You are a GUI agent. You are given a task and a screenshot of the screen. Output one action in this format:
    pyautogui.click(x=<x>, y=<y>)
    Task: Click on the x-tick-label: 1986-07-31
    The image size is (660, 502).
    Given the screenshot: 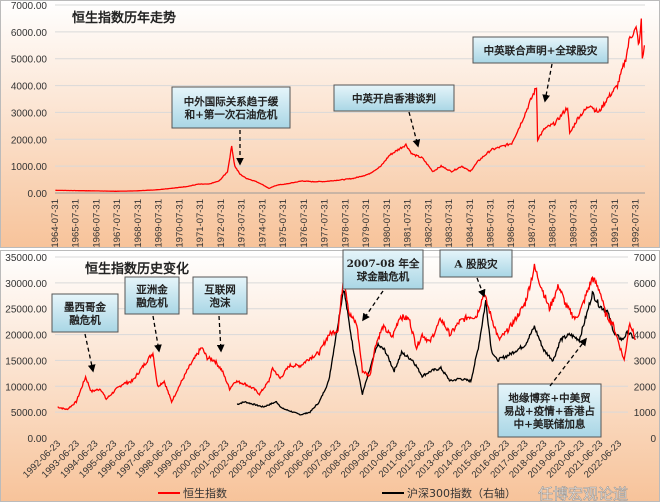 What is the action you would take?
    pyautogui.click(x=511, y=223)
    